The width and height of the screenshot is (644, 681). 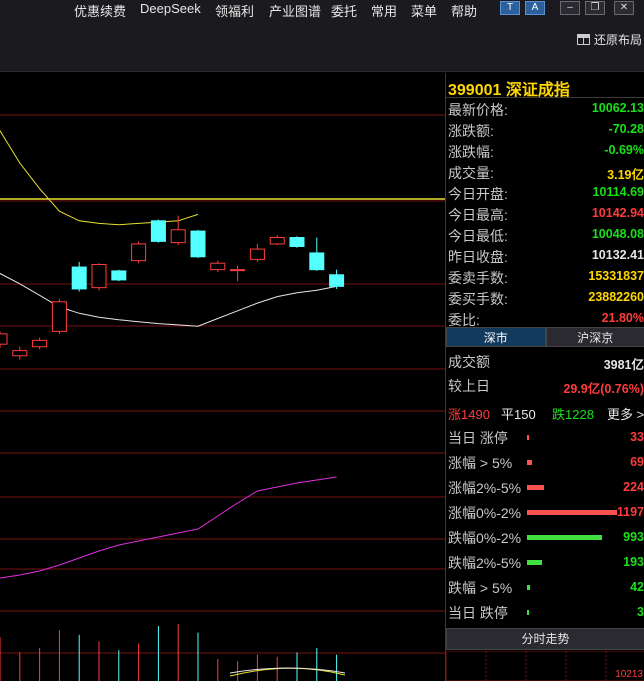 I want to click on quote-label: 成交量:, so click(x=471, y=173).